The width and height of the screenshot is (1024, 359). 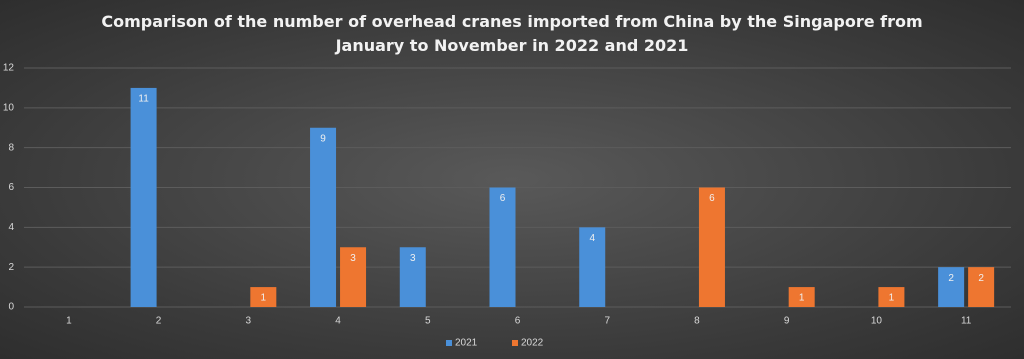 I want to click on x-tick-label: 7, so click(x=607, y=321).